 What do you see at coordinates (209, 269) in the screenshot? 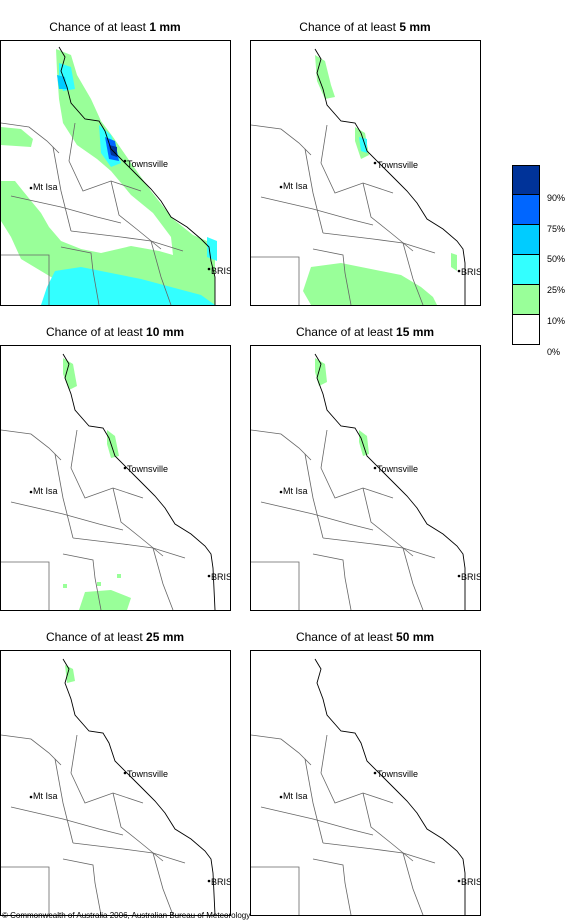
I see `bris-marker` at bounding box center [209, 269].